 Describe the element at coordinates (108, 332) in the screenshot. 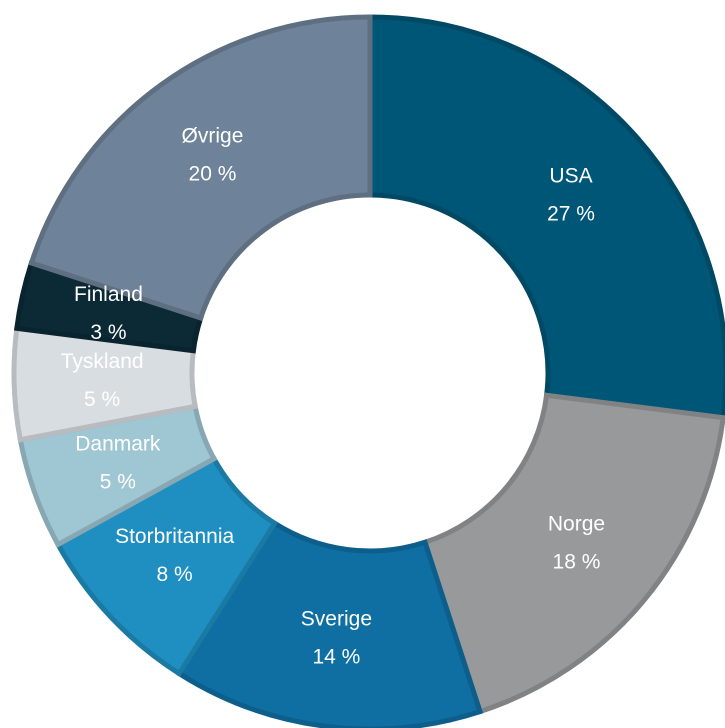

I see `value-label: 3 %` at that location.